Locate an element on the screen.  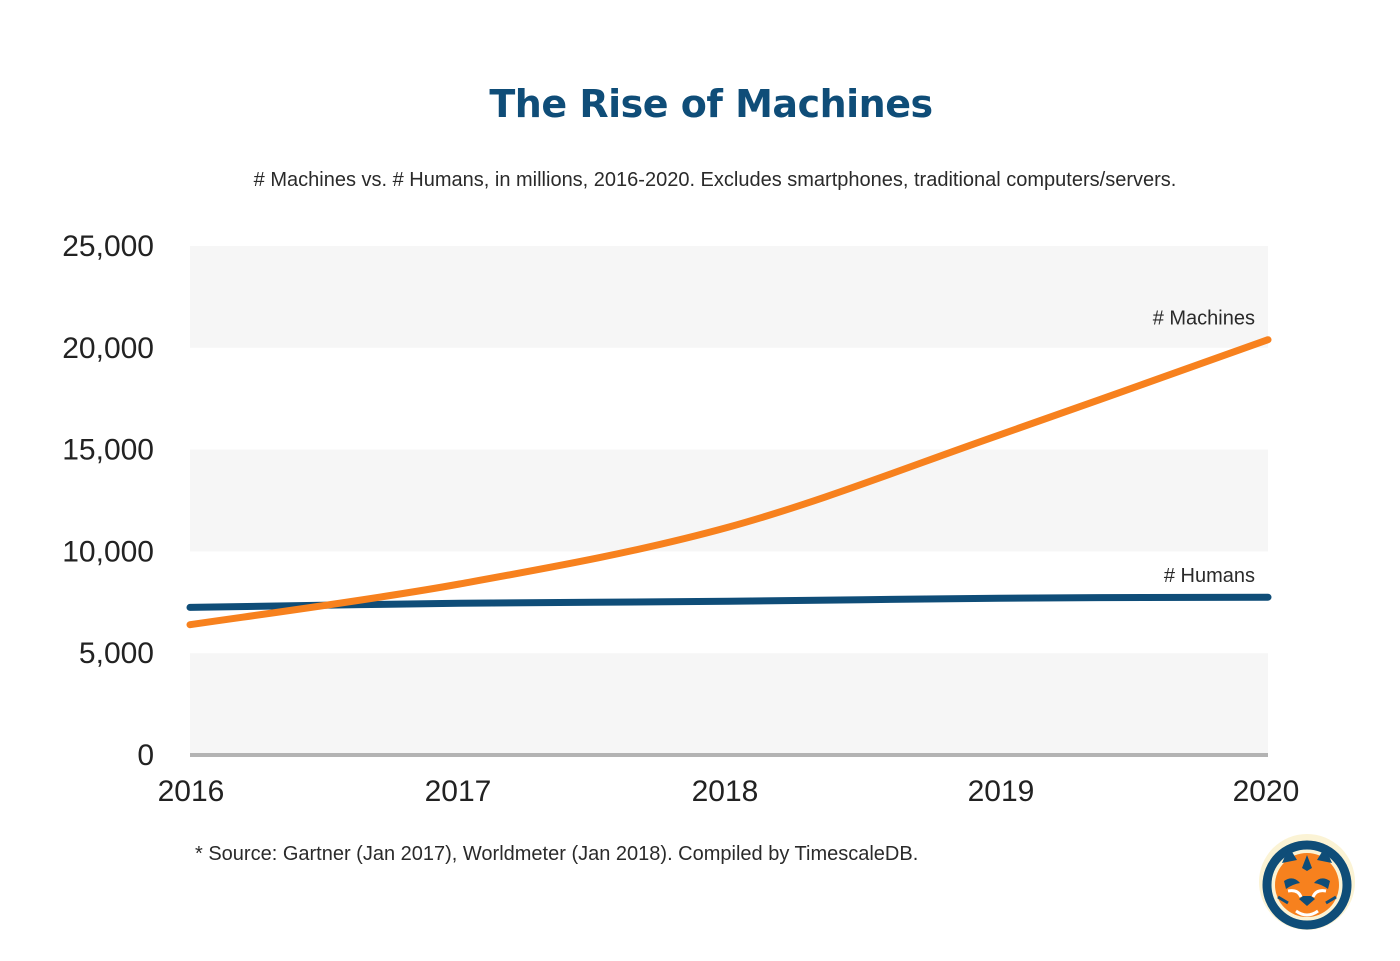
series-label: # Machines is located at coordinates (1204, 319).